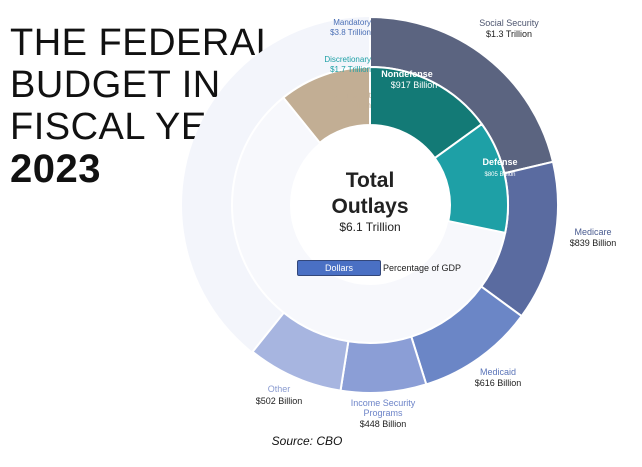  I want to click on title-line-1: THE FEDERAL, so click(144, 43).